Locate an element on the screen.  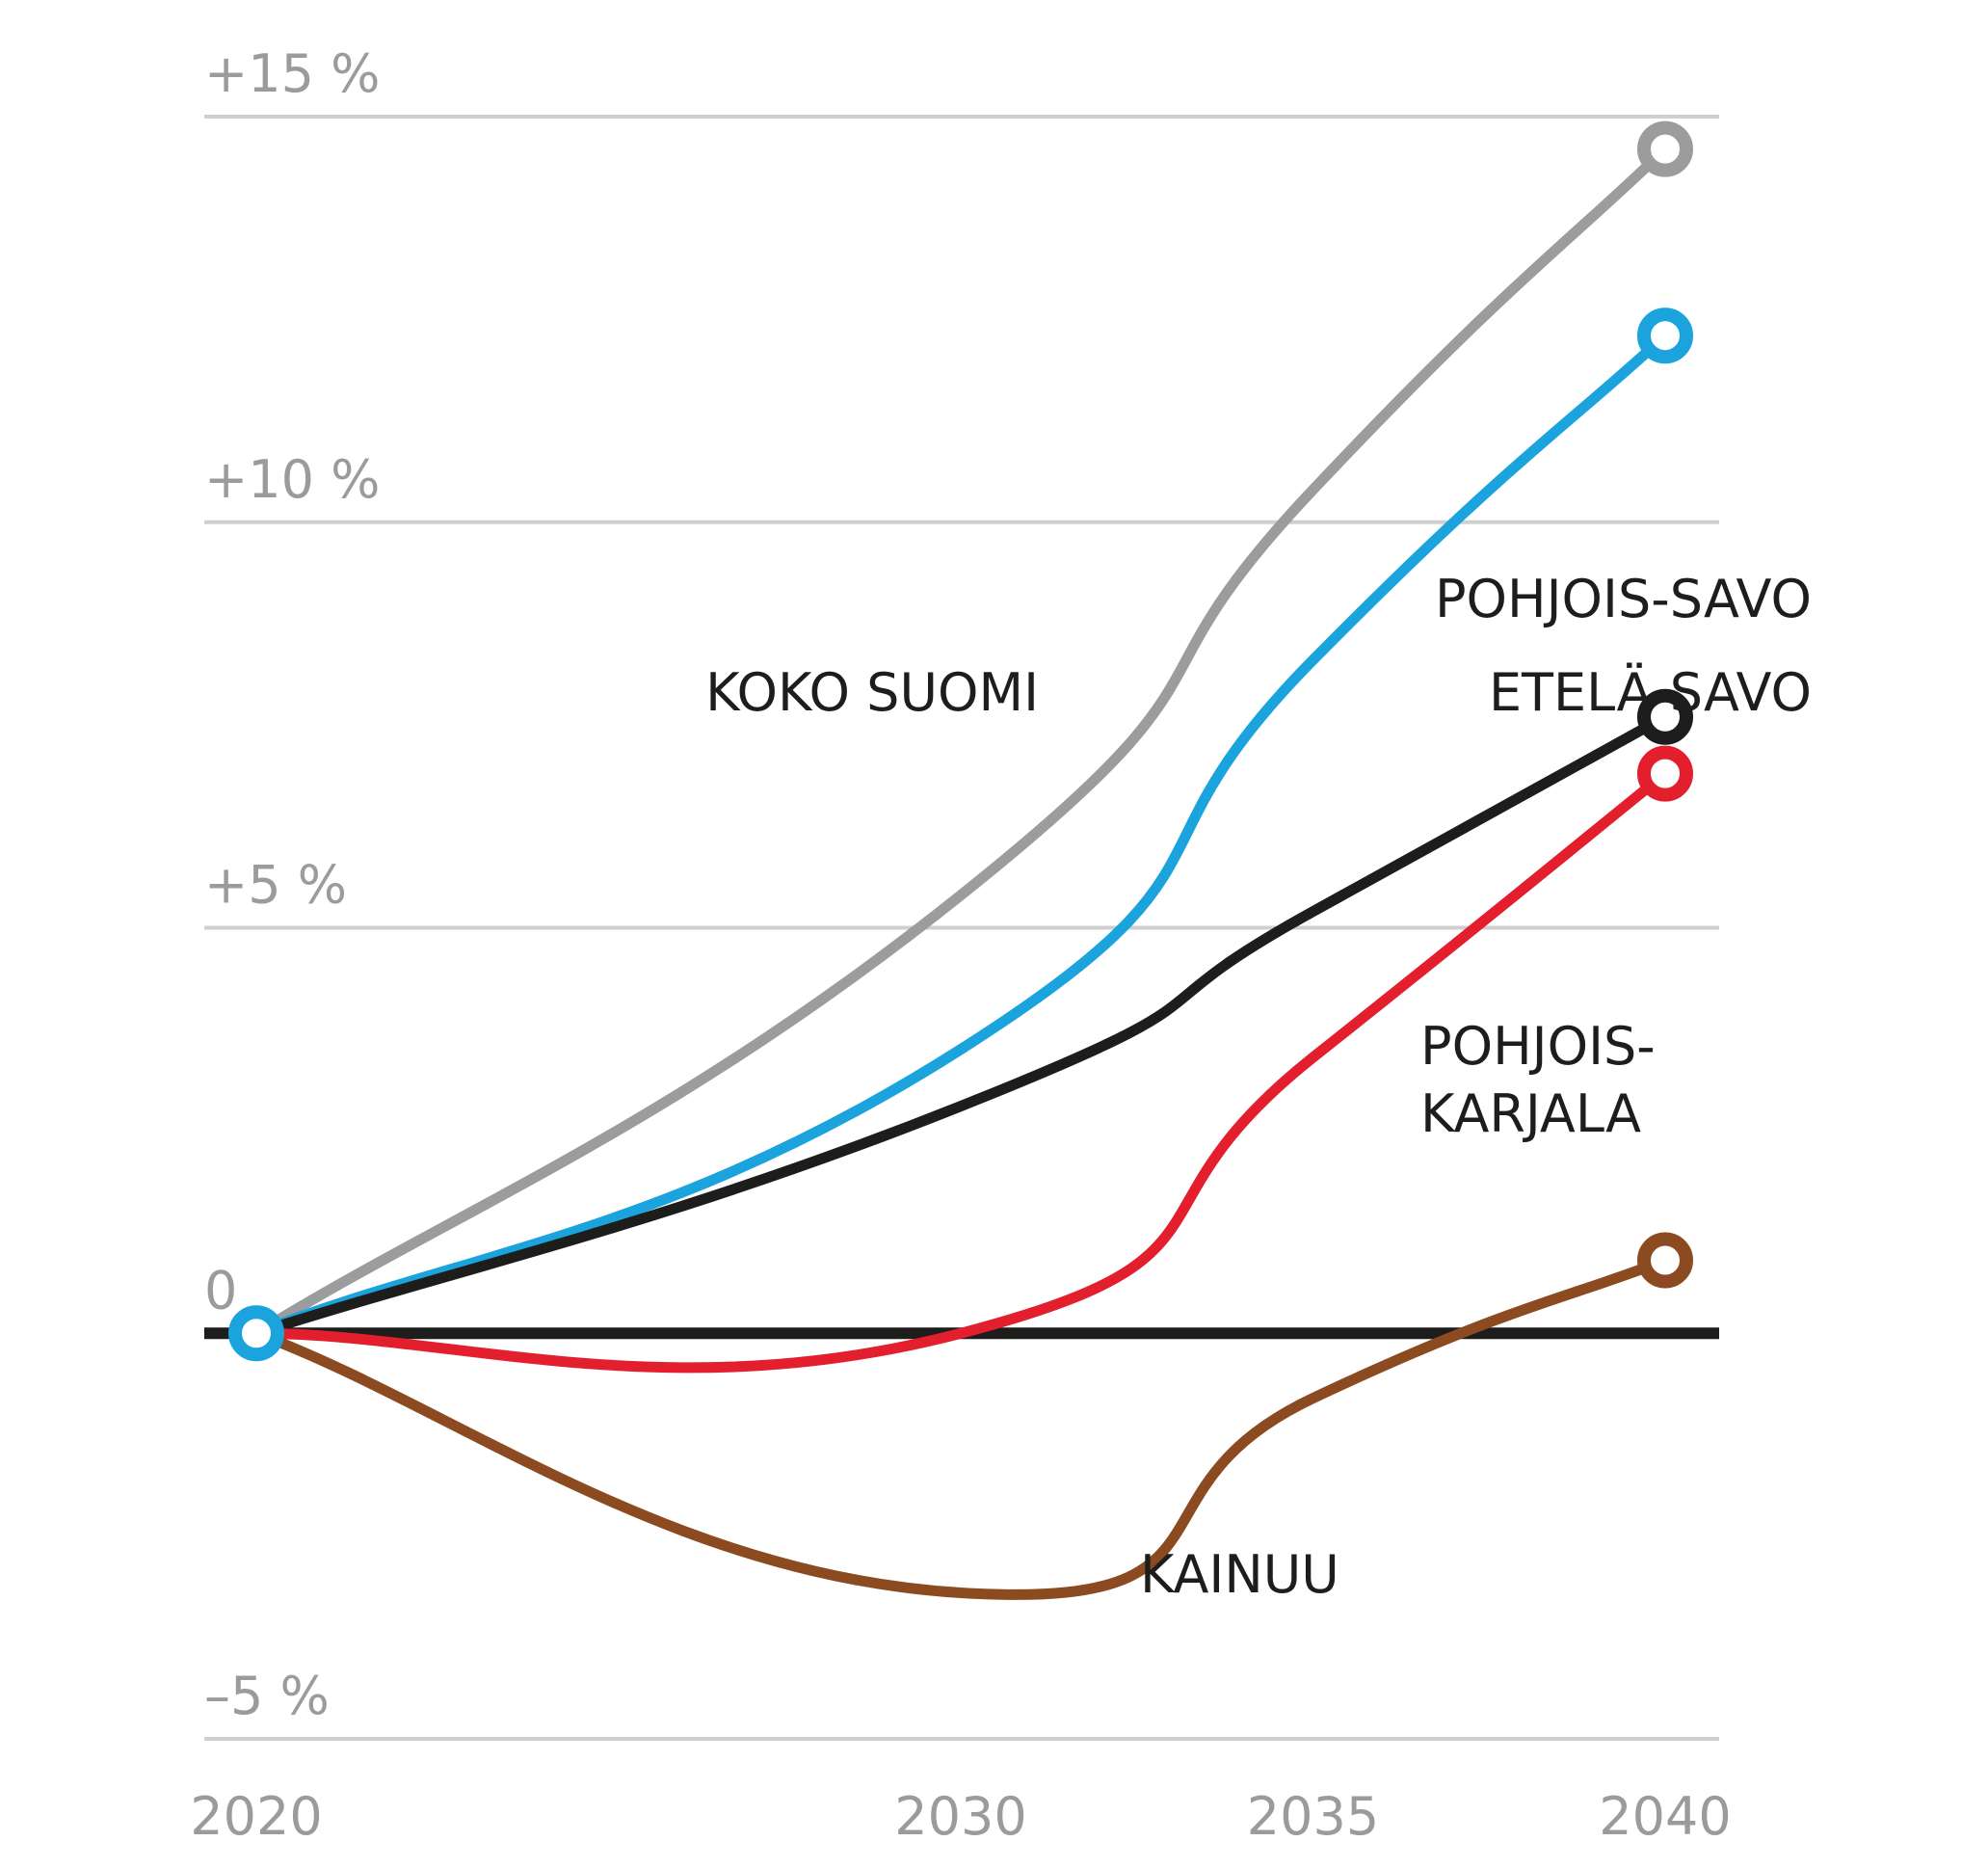
x-tick-label: 2035 is located at coordinates (1313, 1816).